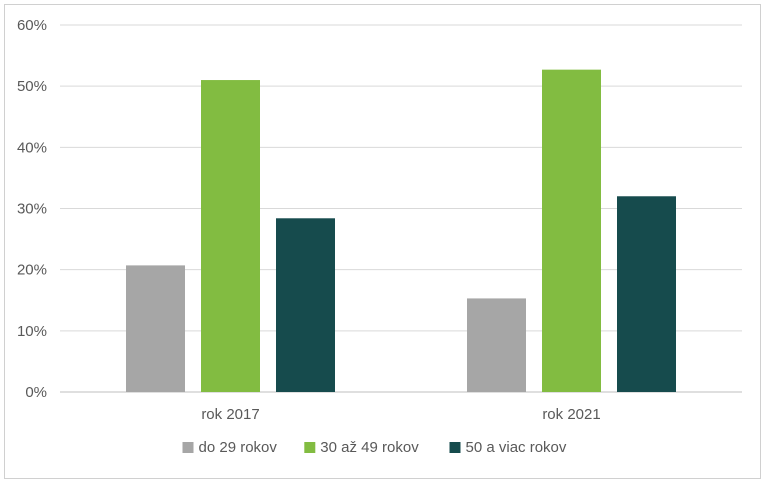 This screenshot has width=765, height=483. Describe the element at coordinates (516, 447) in the screenshot. I see `legend-label-3: 50 a viac rokov` at that location.